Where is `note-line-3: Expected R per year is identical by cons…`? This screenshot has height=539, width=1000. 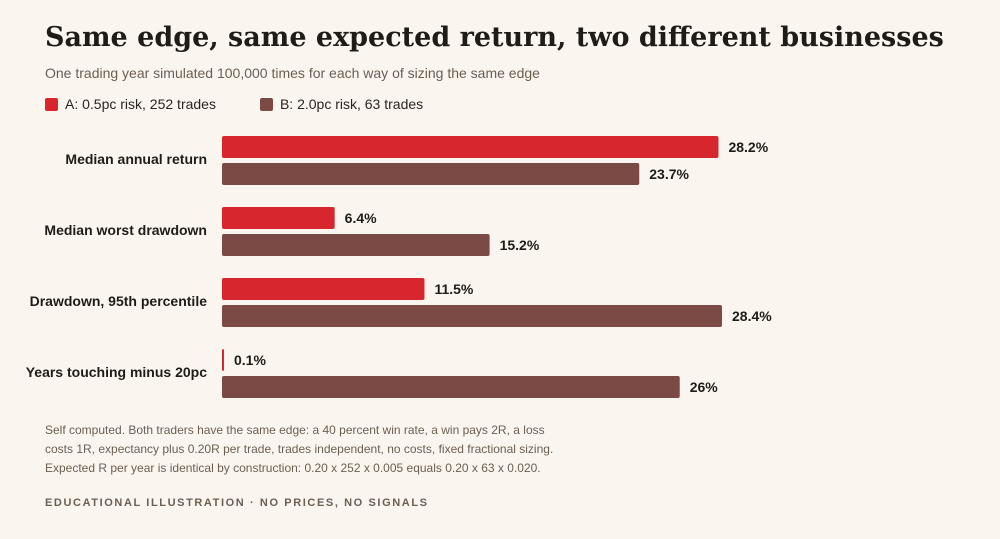
note-line-3: Expected R per year is identical by cons… is located at coordinates (293, 468).